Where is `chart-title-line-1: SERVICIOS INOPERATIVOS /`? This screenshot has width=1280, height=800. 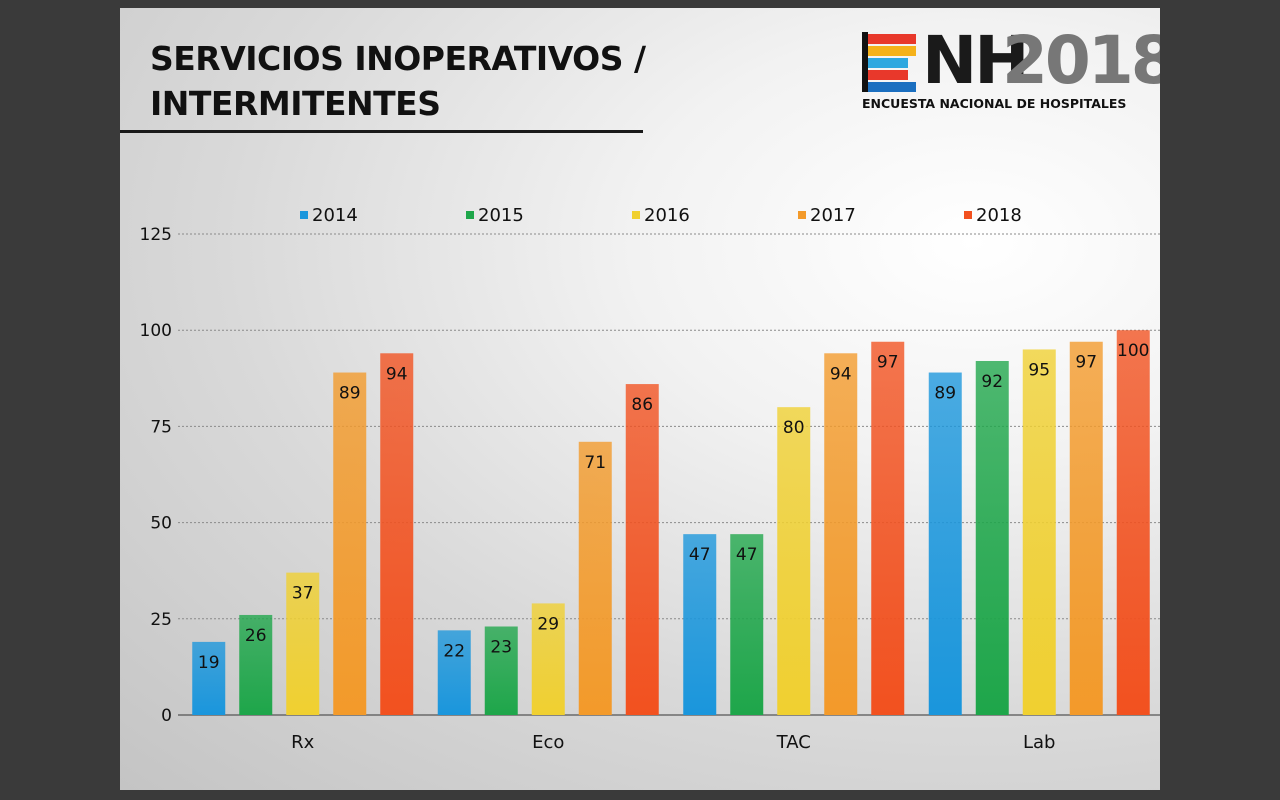 chart-title-line-1: SERVICIOS INOPERATIVOS / is located at coordinates (398, 58).